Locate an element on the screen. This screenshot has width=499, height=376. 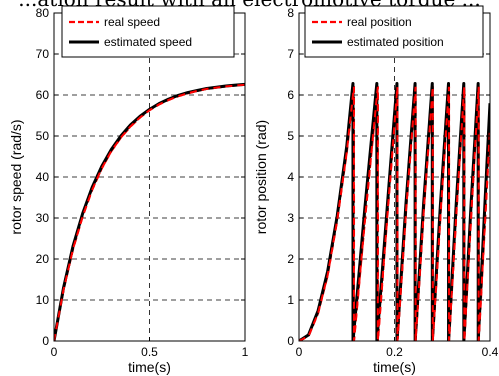
x-tick-label: 0.2 is located at coordinates (394, 352).